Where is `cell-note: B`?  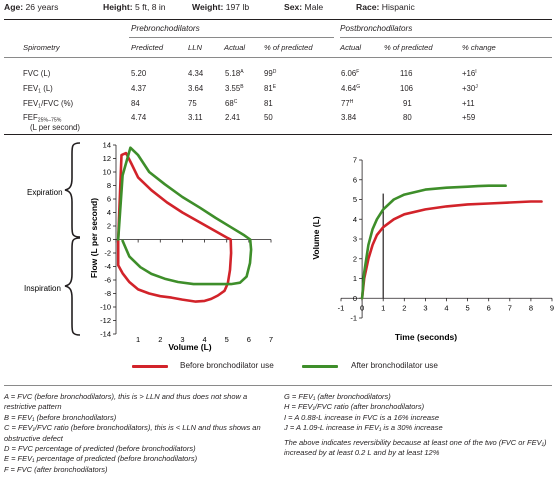 cell-note: B is located at coordinates (242, 87).